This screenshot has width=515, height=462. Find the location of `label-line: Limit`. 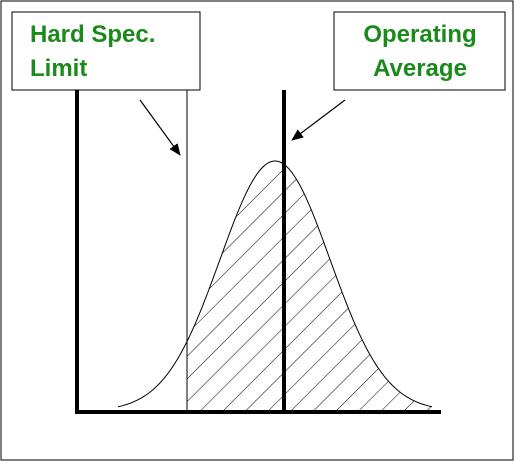

label-line: Limit is located at coordinates (58, 68).